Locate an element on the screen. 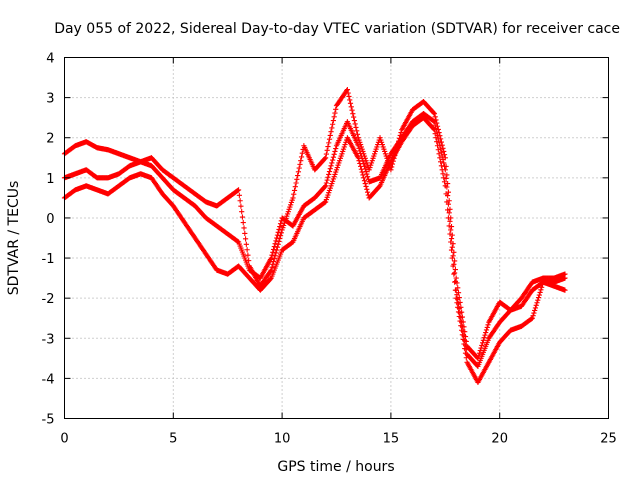 This screenshot has height=480, width=640. y-axis-label: SDTVAR / TECUs is located at coordinates (14, 238).